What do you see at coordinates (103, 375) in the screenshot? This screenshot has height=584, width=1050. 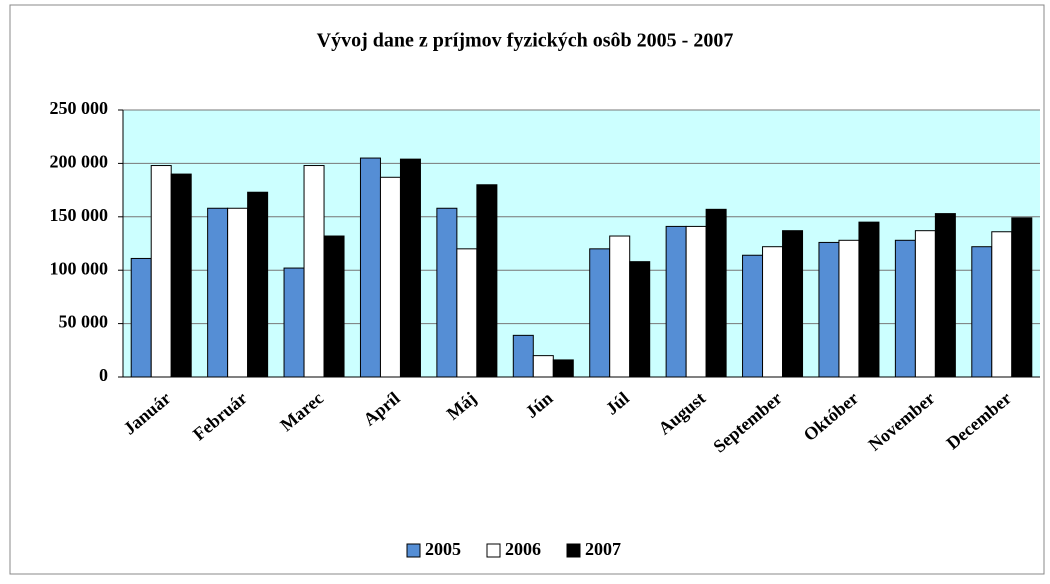 I see `y-tick-label: 0` at bounding box center [103, 375].